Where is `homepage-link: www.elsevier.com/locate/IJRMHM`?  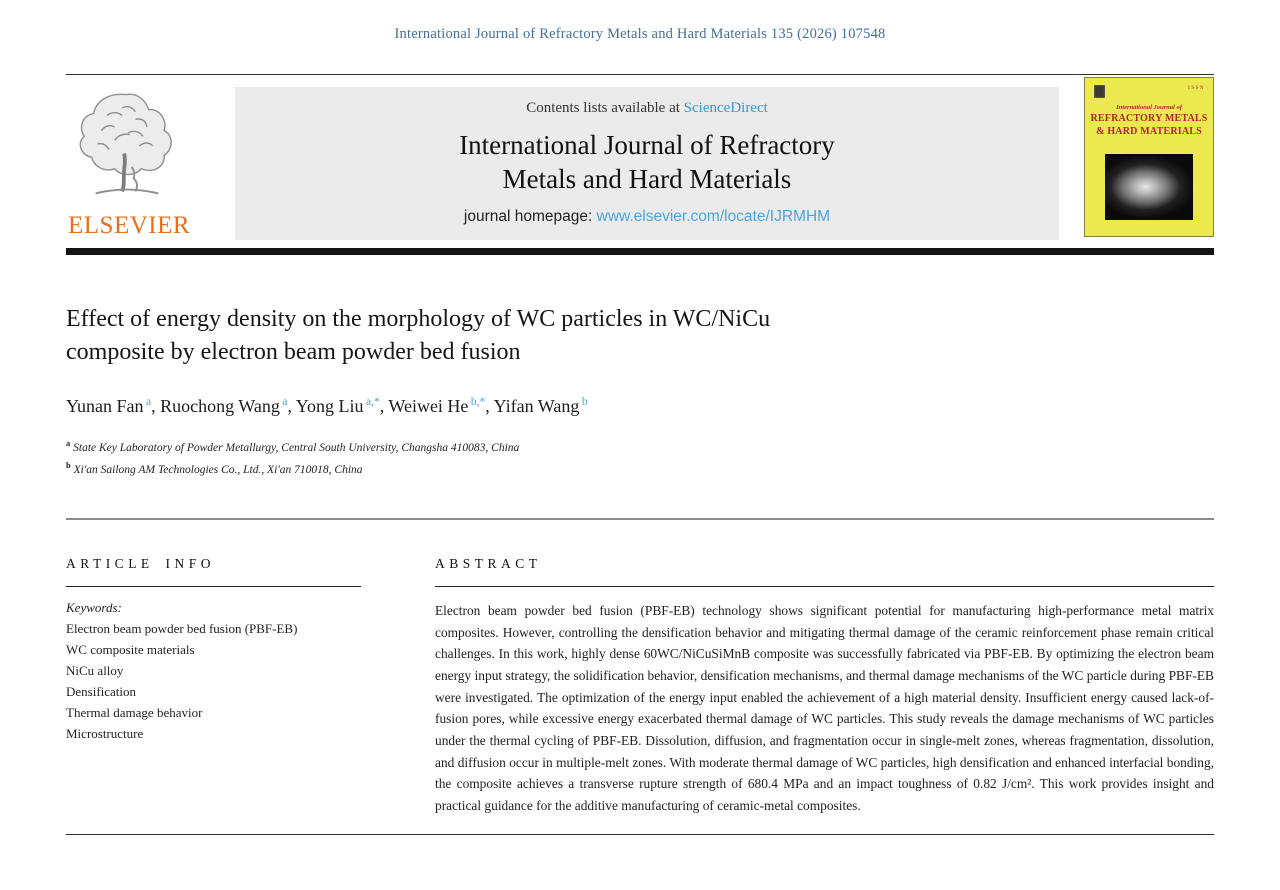 homepage-link: www.elsevier.com/locate/IJRMHM is located at coordinates (713, 216).